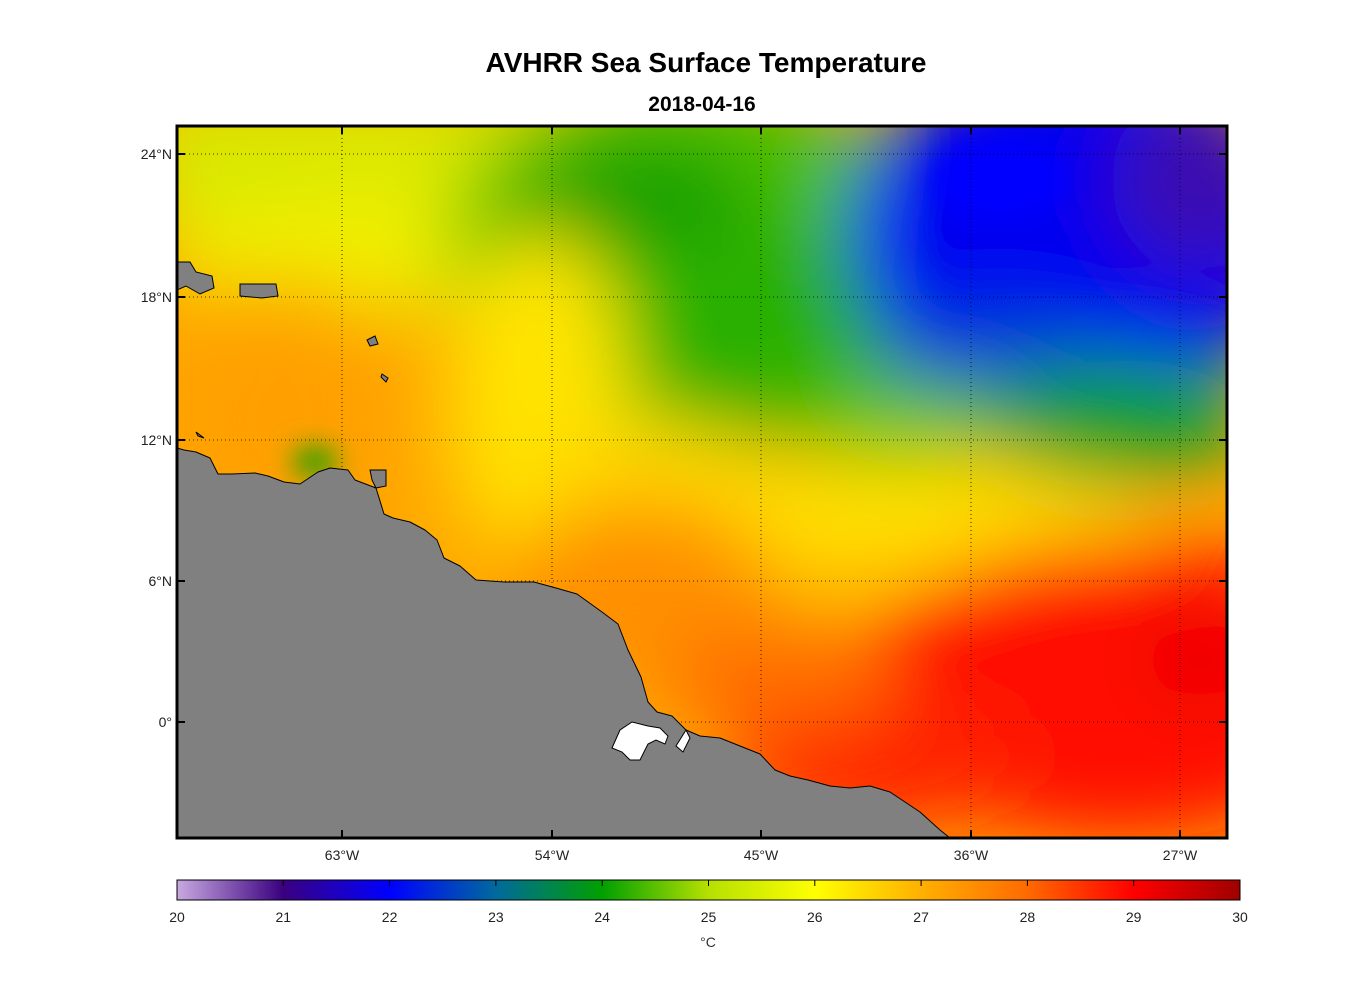 This screenshot has width=1356, height=1000. I want to click on lat-label-12n: 12°N, so click(156, 440).